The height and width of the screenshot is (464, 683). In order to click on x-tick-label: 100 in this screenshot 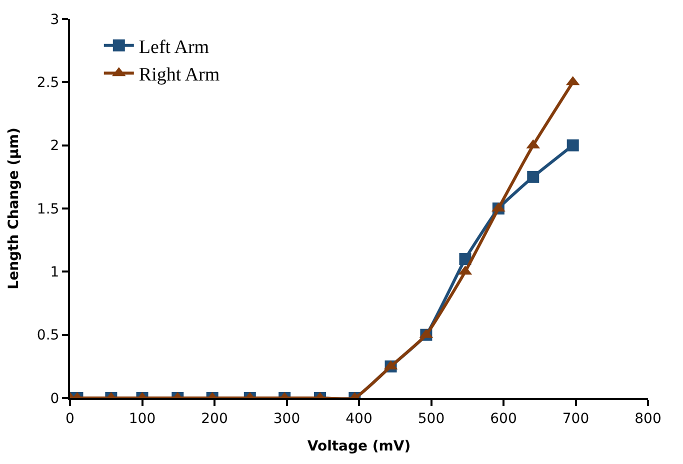, I will do `click(142, 418)`.